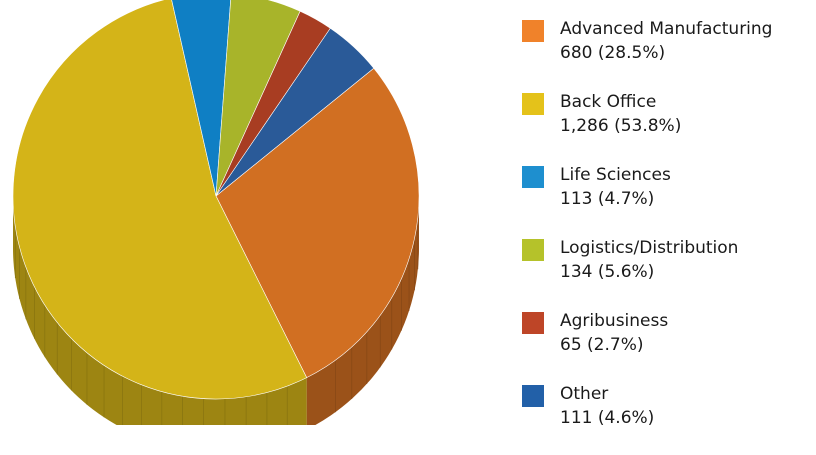 This screenshot has height=455, width=816. What do you see at coordinates (614, 321) in the screenshot?
I see `legend-label: Agribusiness` at bounding box center [614, 321].